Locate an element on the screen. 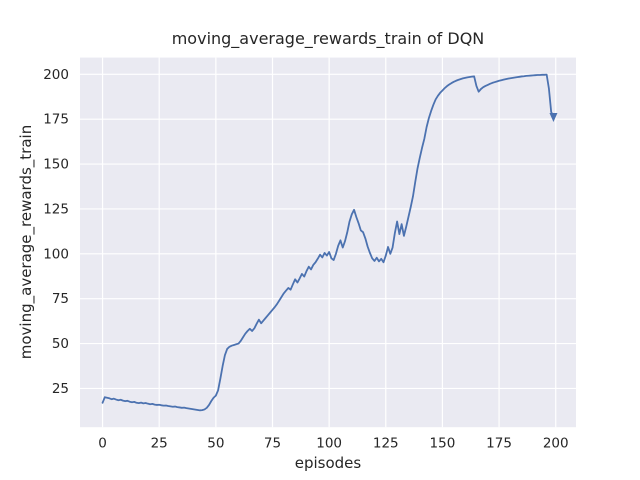 The width and height of the screenshot is (640, 480). y-tick-label: 50 is located at coordinates (60, 344).